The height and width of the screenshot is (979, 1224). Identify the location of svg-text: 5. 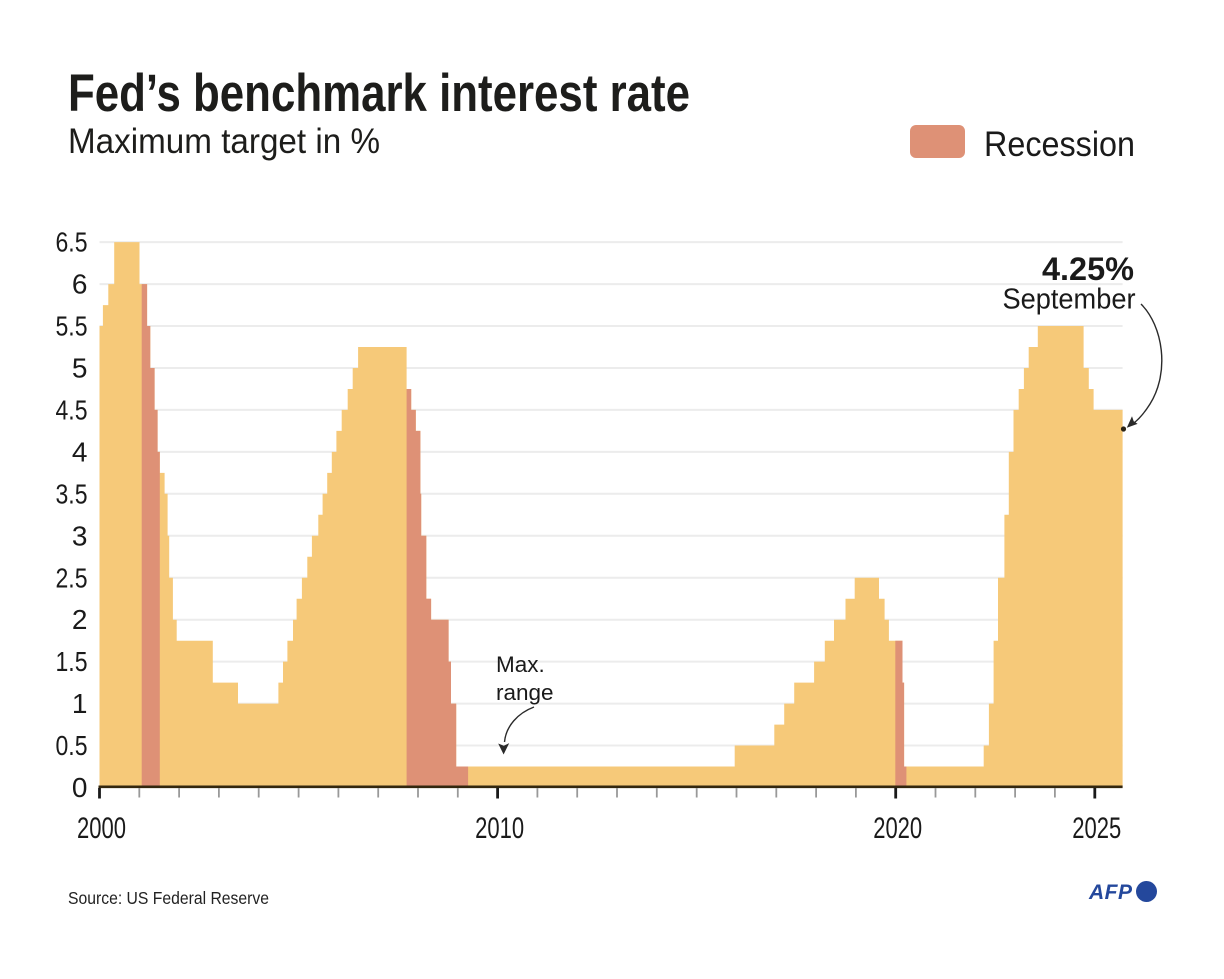
(80, 368).